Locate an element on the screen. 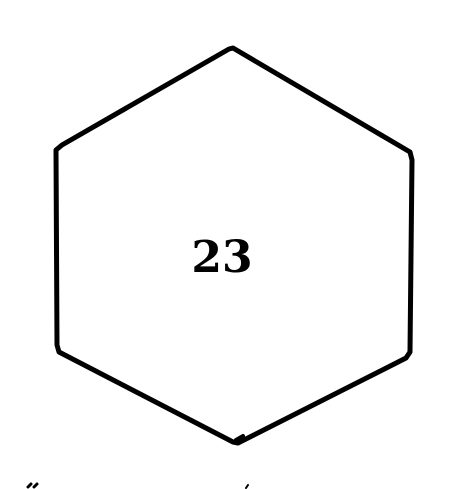  stray-mark-center is located at coordinates (247, 486).